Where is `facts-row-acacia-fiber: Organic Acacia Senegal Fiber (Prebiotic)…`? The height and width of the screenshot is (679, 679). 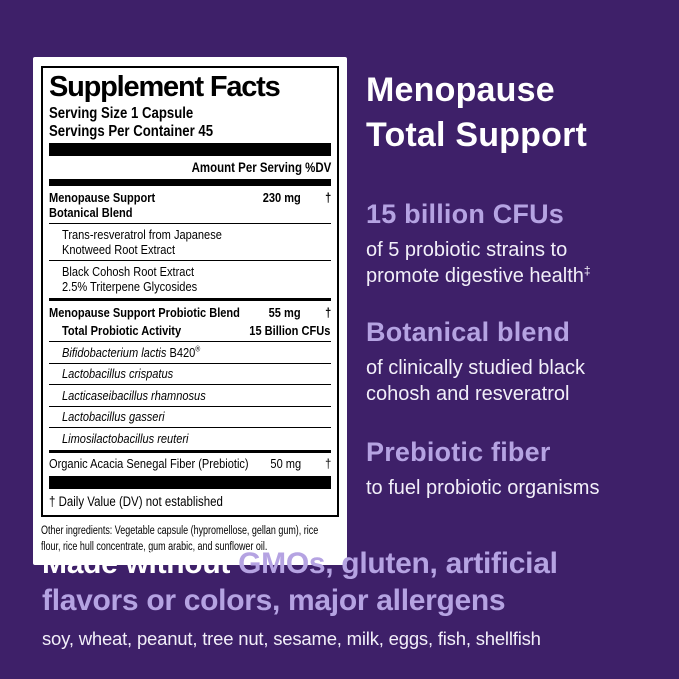 facts-row-acacia-fiber: Organic Acacia Senegal Fiber (Prebiotic)… is located at coordinates (190, 464).